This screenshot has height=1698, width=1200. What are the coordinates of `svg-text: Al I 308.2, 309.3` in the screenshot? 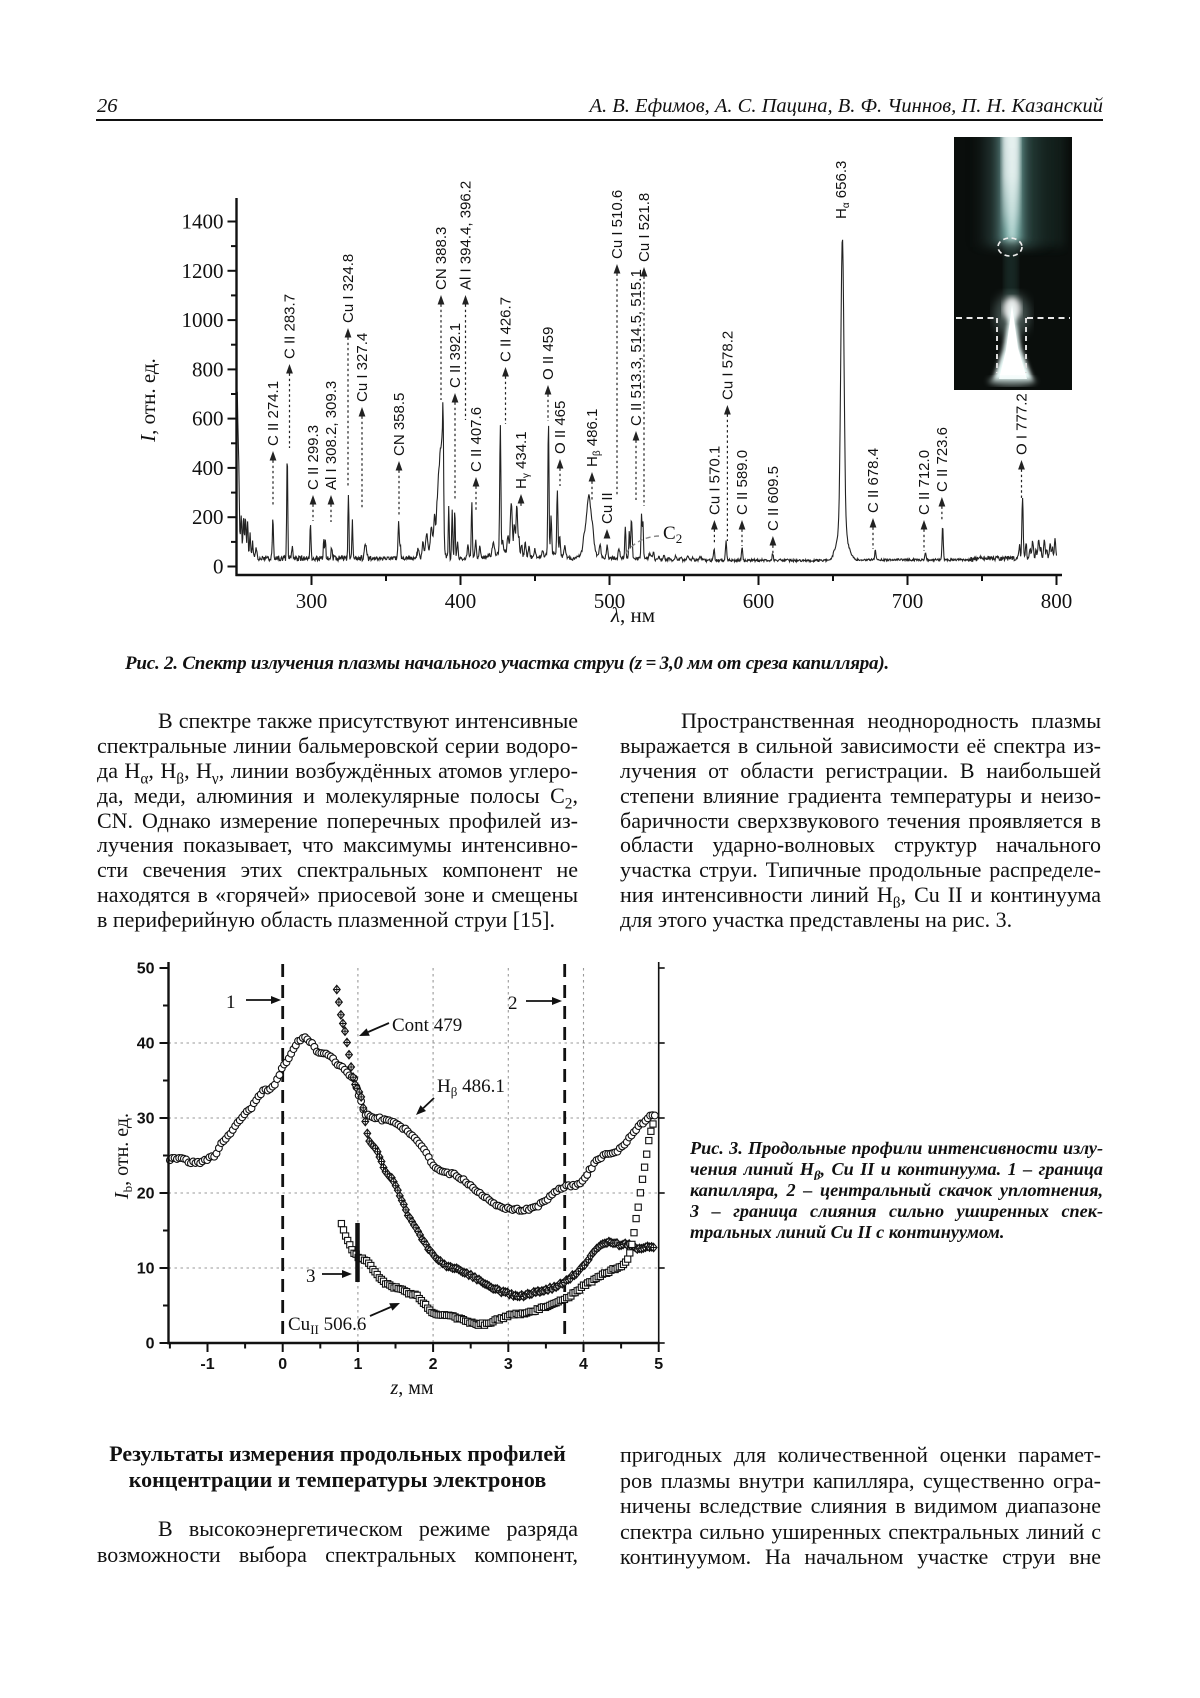 It's located at (331, 435).